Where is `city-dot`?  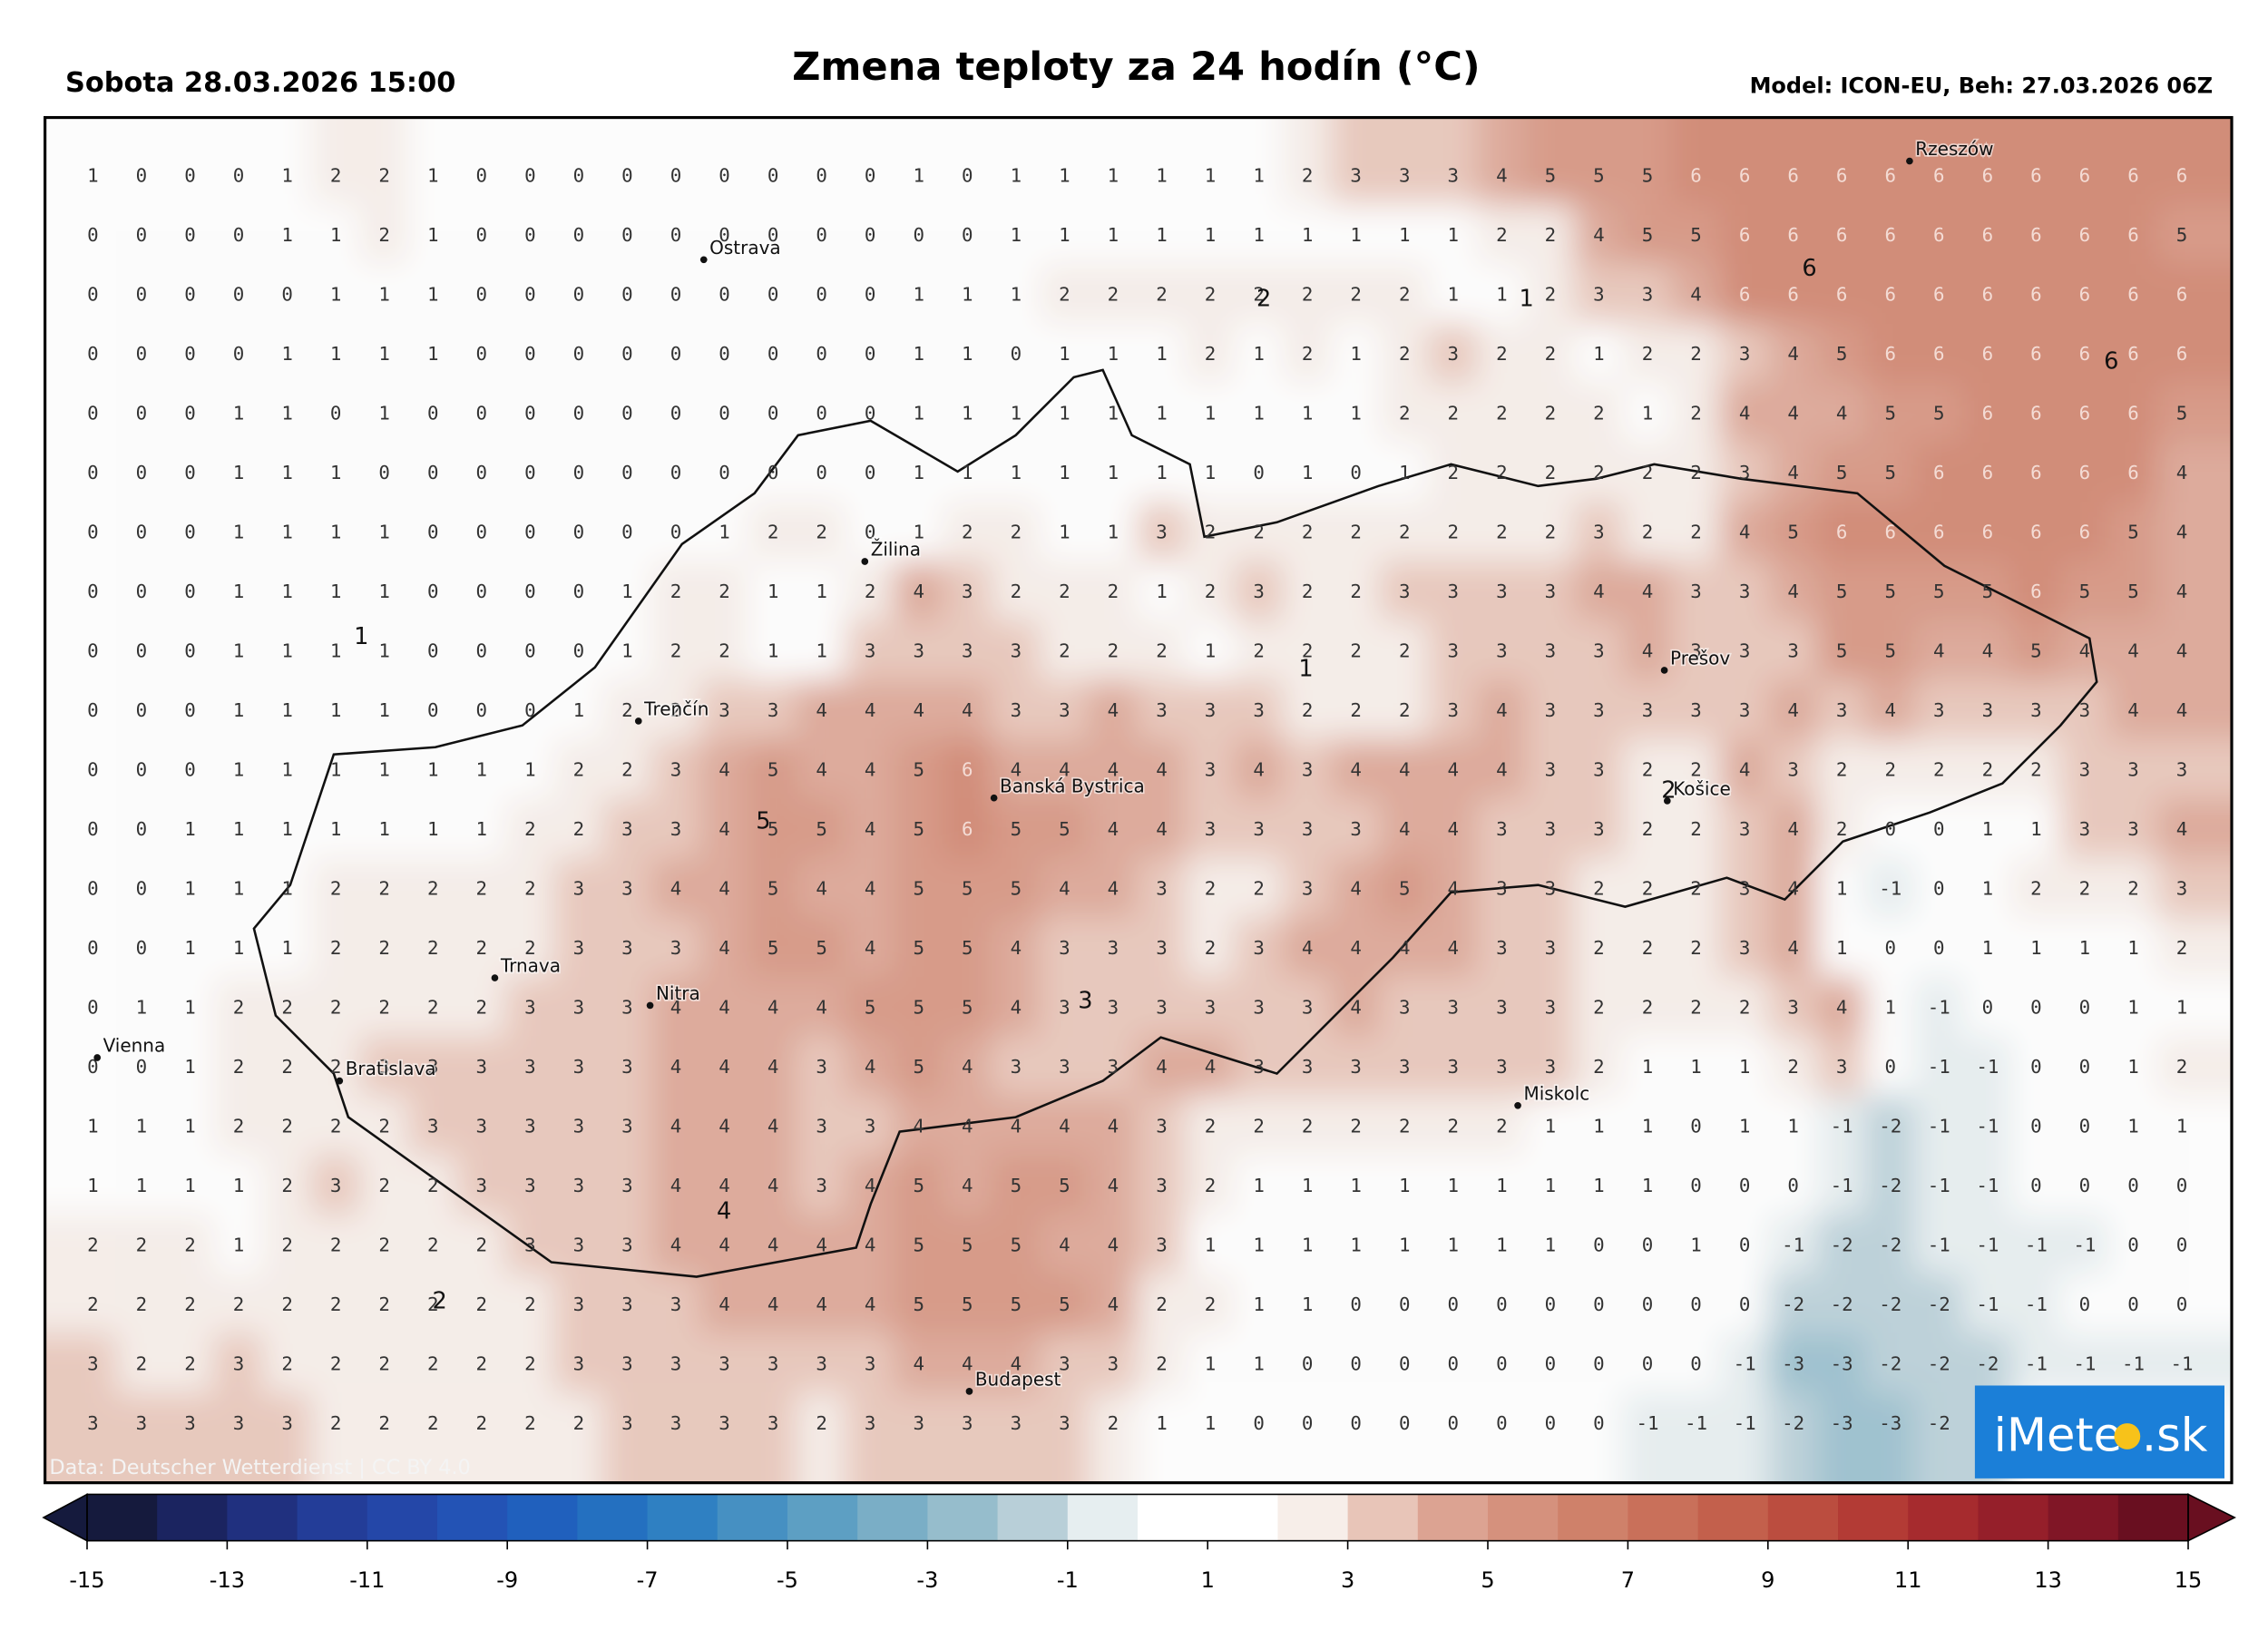
city-dot is located at coordinates (650, 1006).